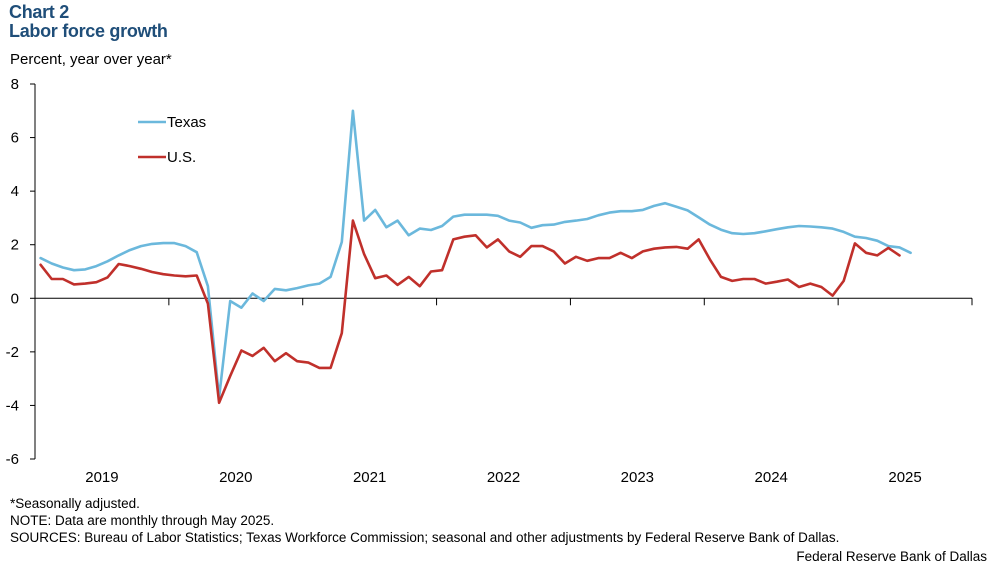 The image size is (997, 565). I want to click on x-tick-label: 2024, so click(771, 477).